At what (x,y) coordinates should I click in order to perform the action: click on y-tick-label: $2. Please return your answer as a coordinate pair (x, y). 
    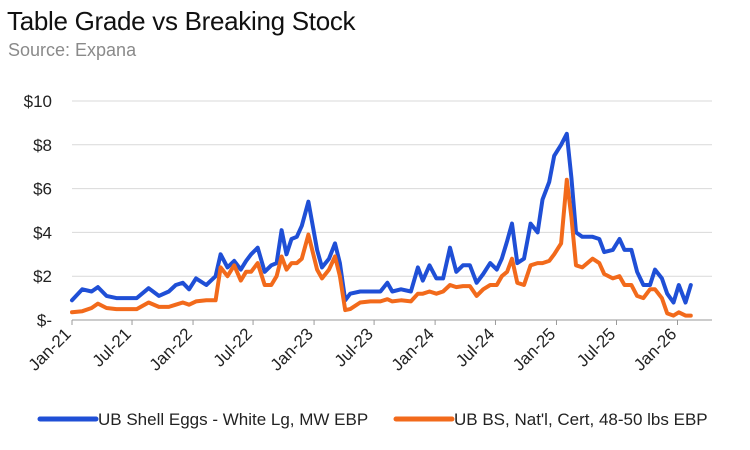
    Looking at the image, I should click on (42, 276).